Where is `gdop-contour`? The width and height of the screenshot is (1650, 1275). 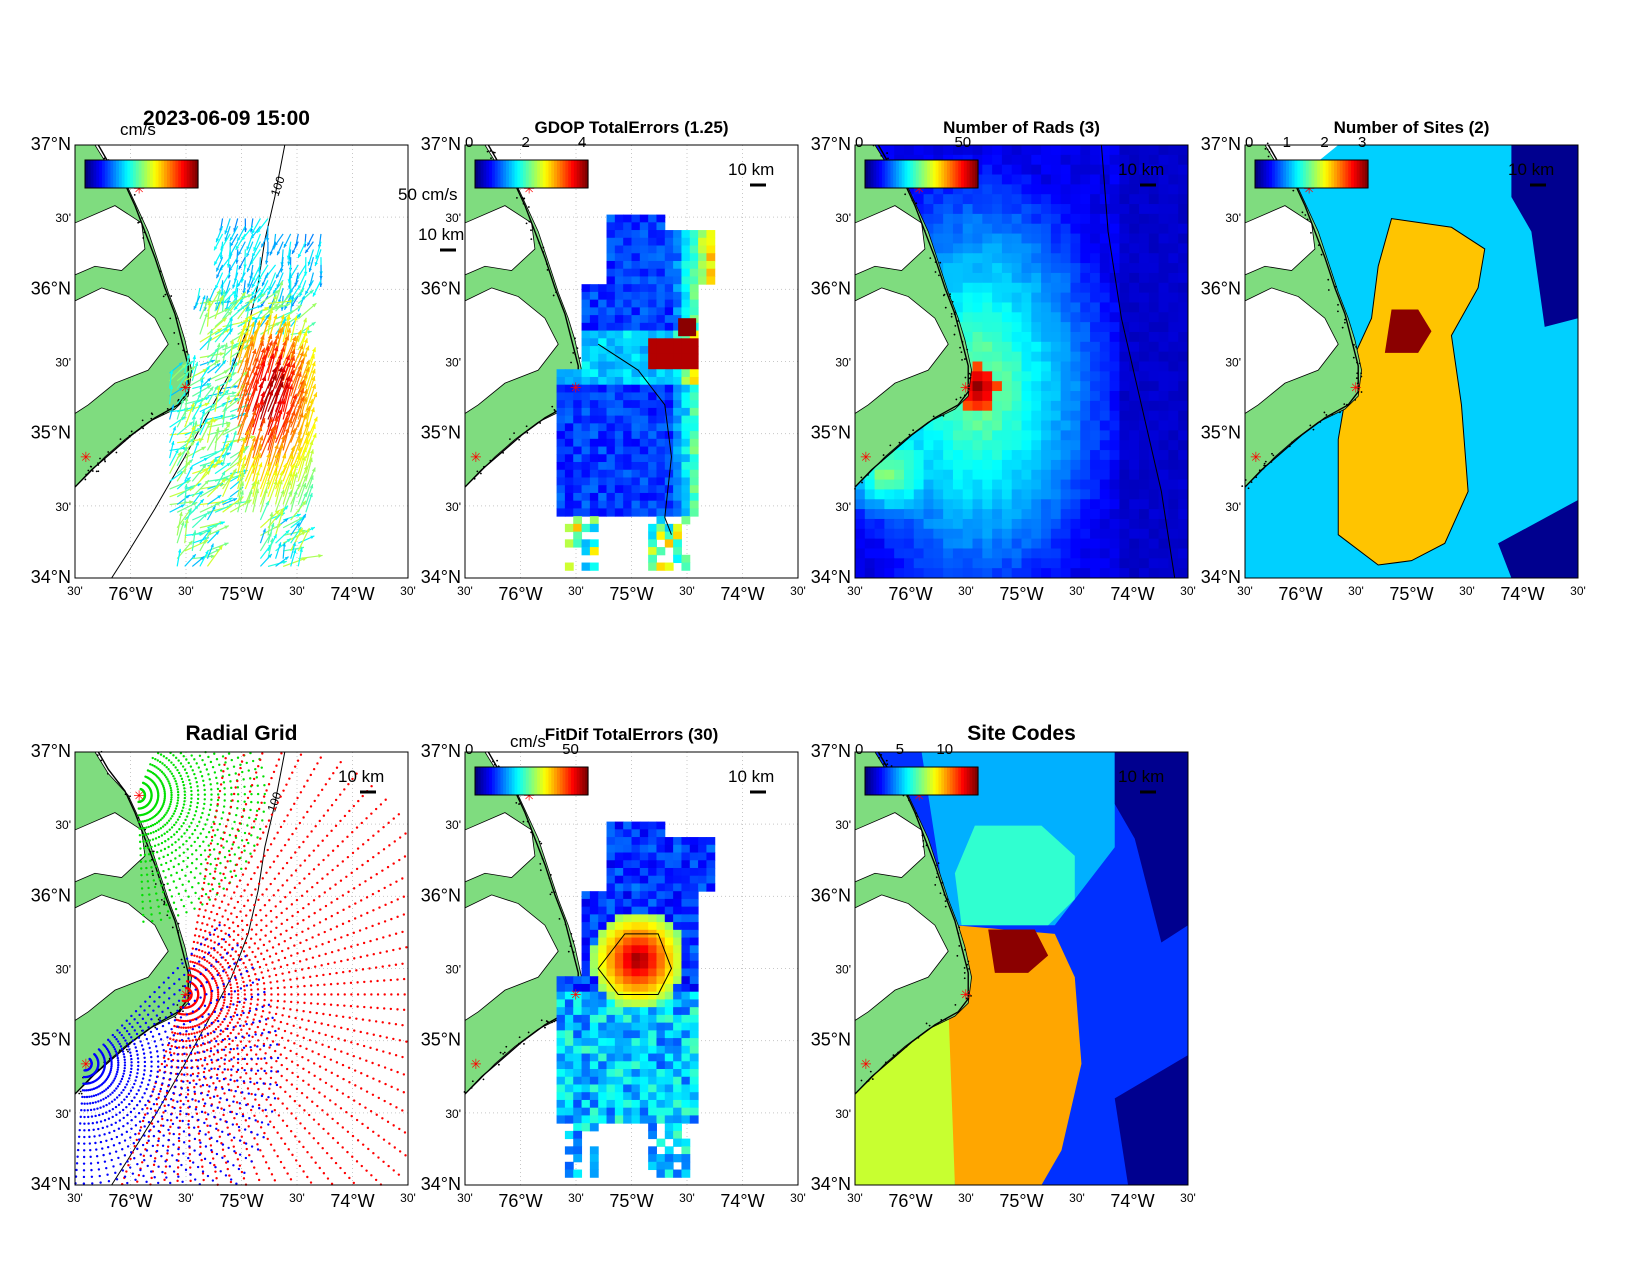
gdop-contour is located at coordinates (634, 439).